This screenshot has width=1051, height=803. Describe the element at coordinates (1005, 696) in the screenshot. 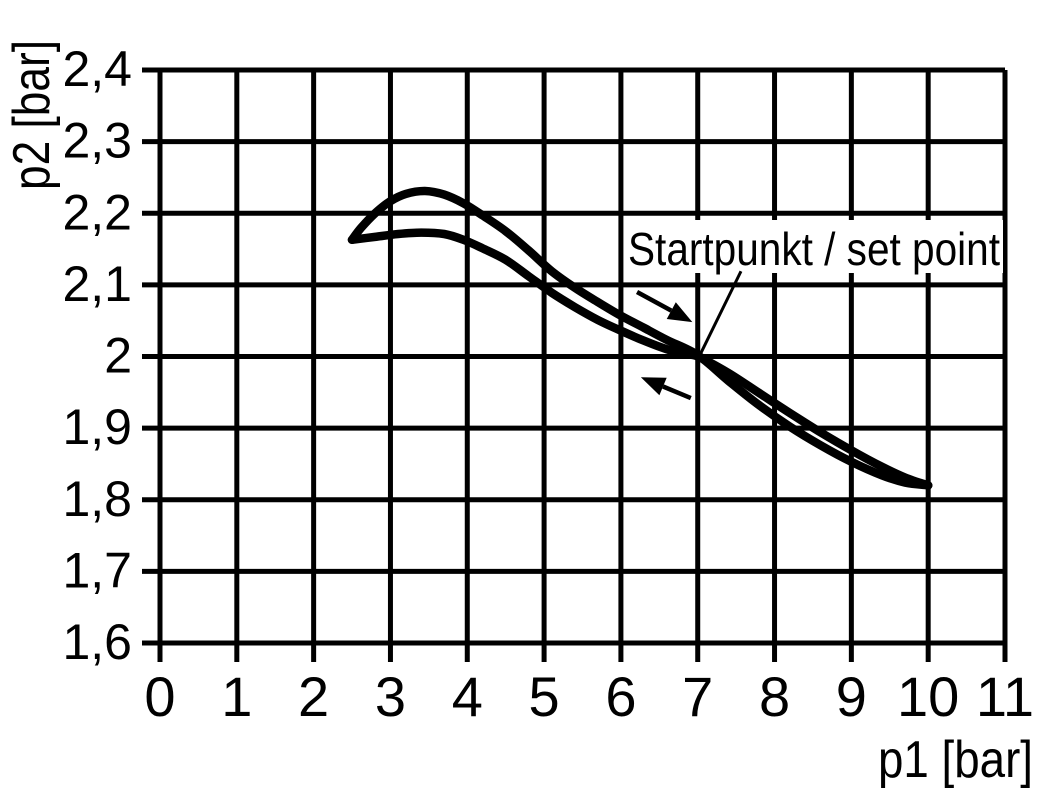

I see `x-tick-label: 11` at that location.